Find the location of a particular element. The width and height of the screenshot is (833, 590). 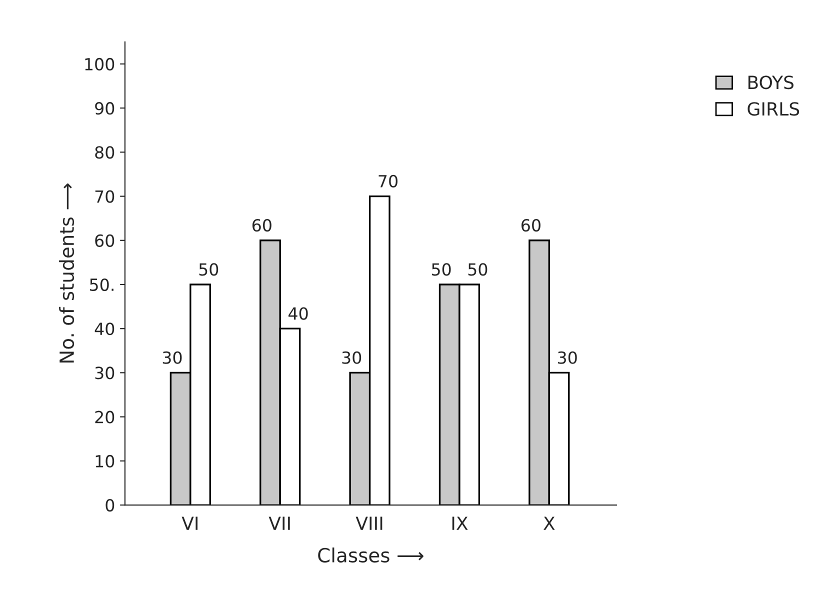

y-tick-label: 60 is located at coordinates (104, 240).